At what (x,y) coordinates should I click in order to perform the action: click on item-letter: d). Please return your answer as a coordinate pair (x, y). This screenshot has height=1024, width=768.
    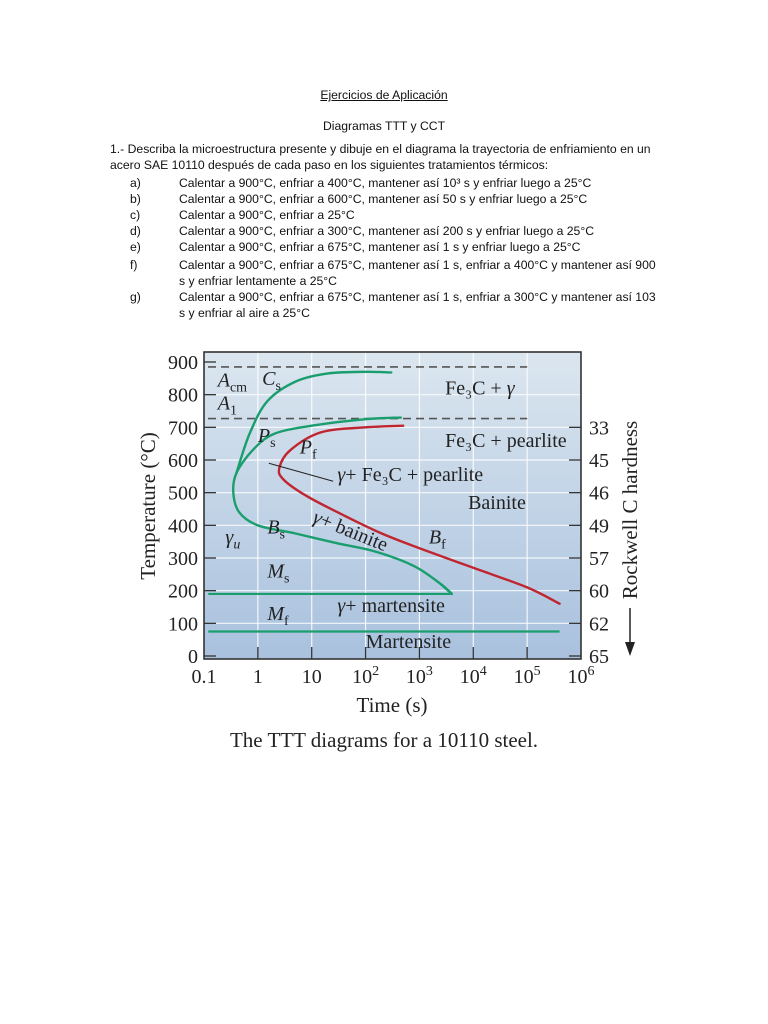
    Looking at the image, I should click on (135, 231).